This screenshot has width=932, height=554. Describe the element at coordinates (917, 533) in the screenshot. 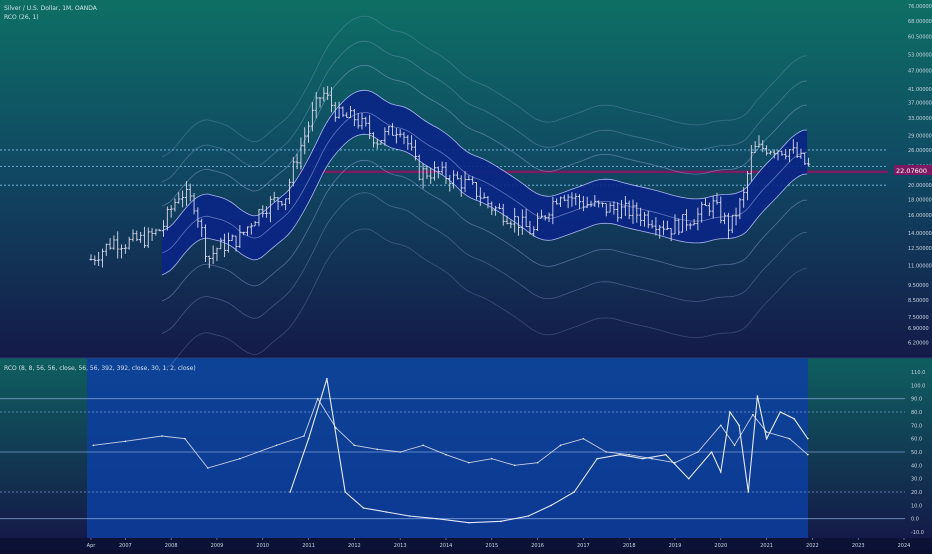

I see `rco-tick-label: -10.0` at that location.